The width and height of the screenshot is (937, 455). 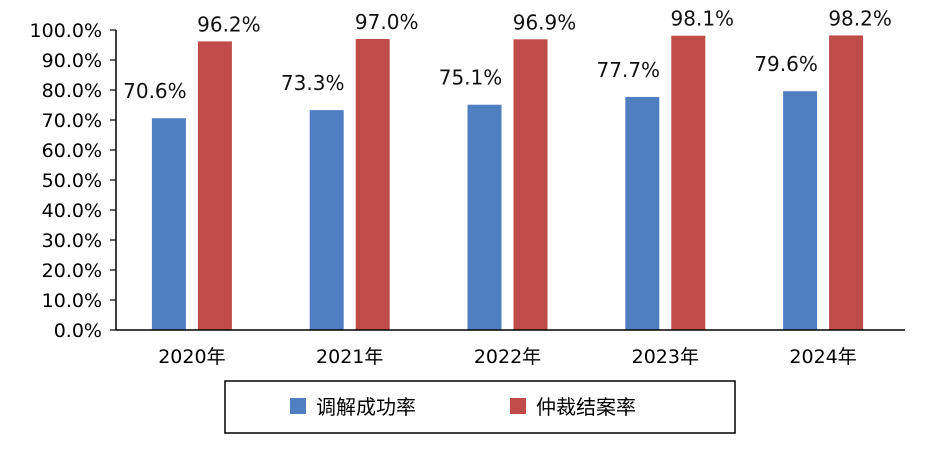 I want to click on y-tick-label: 10.0%, so click(x=72, y=301).